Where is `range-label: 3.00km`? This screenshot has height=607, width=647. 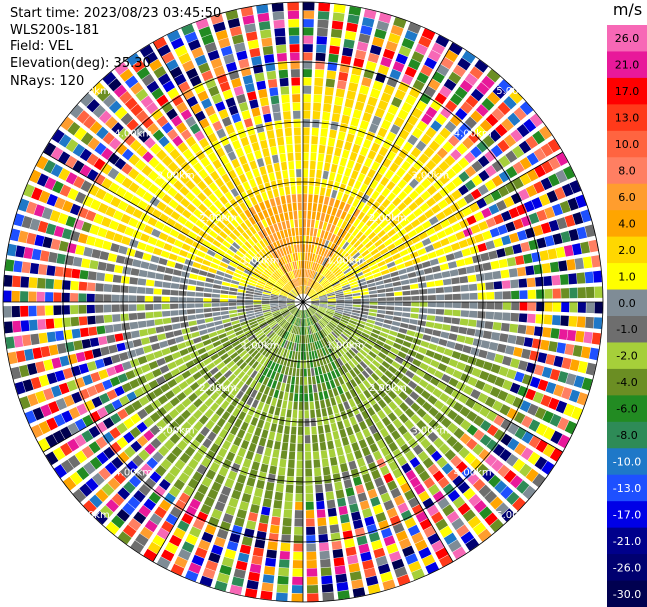 range-label: 3.00km is located at coordinates (430, 176).